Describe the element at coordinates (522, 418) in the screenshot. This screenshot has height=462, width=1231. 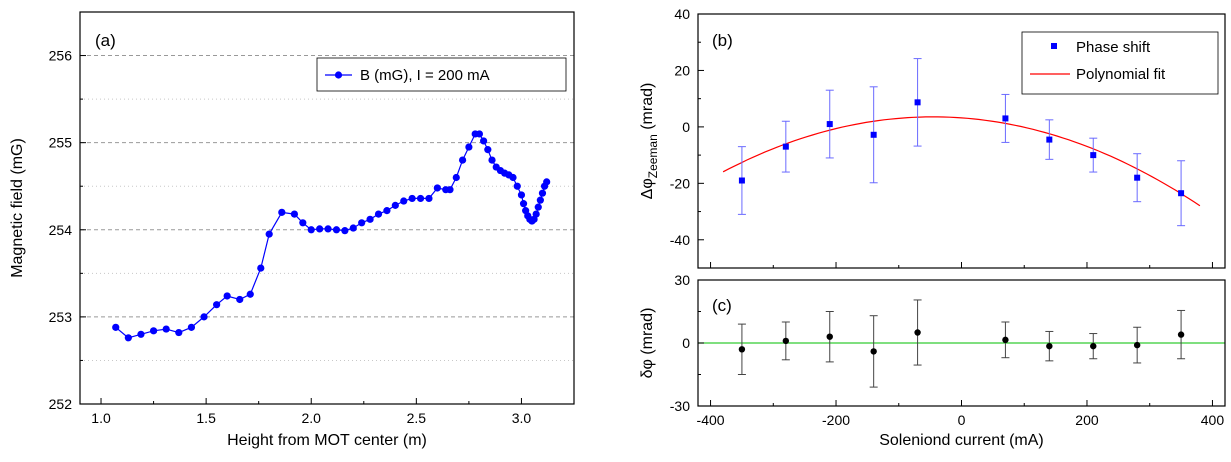
I see `x-tick-label: 3.0` at that location.